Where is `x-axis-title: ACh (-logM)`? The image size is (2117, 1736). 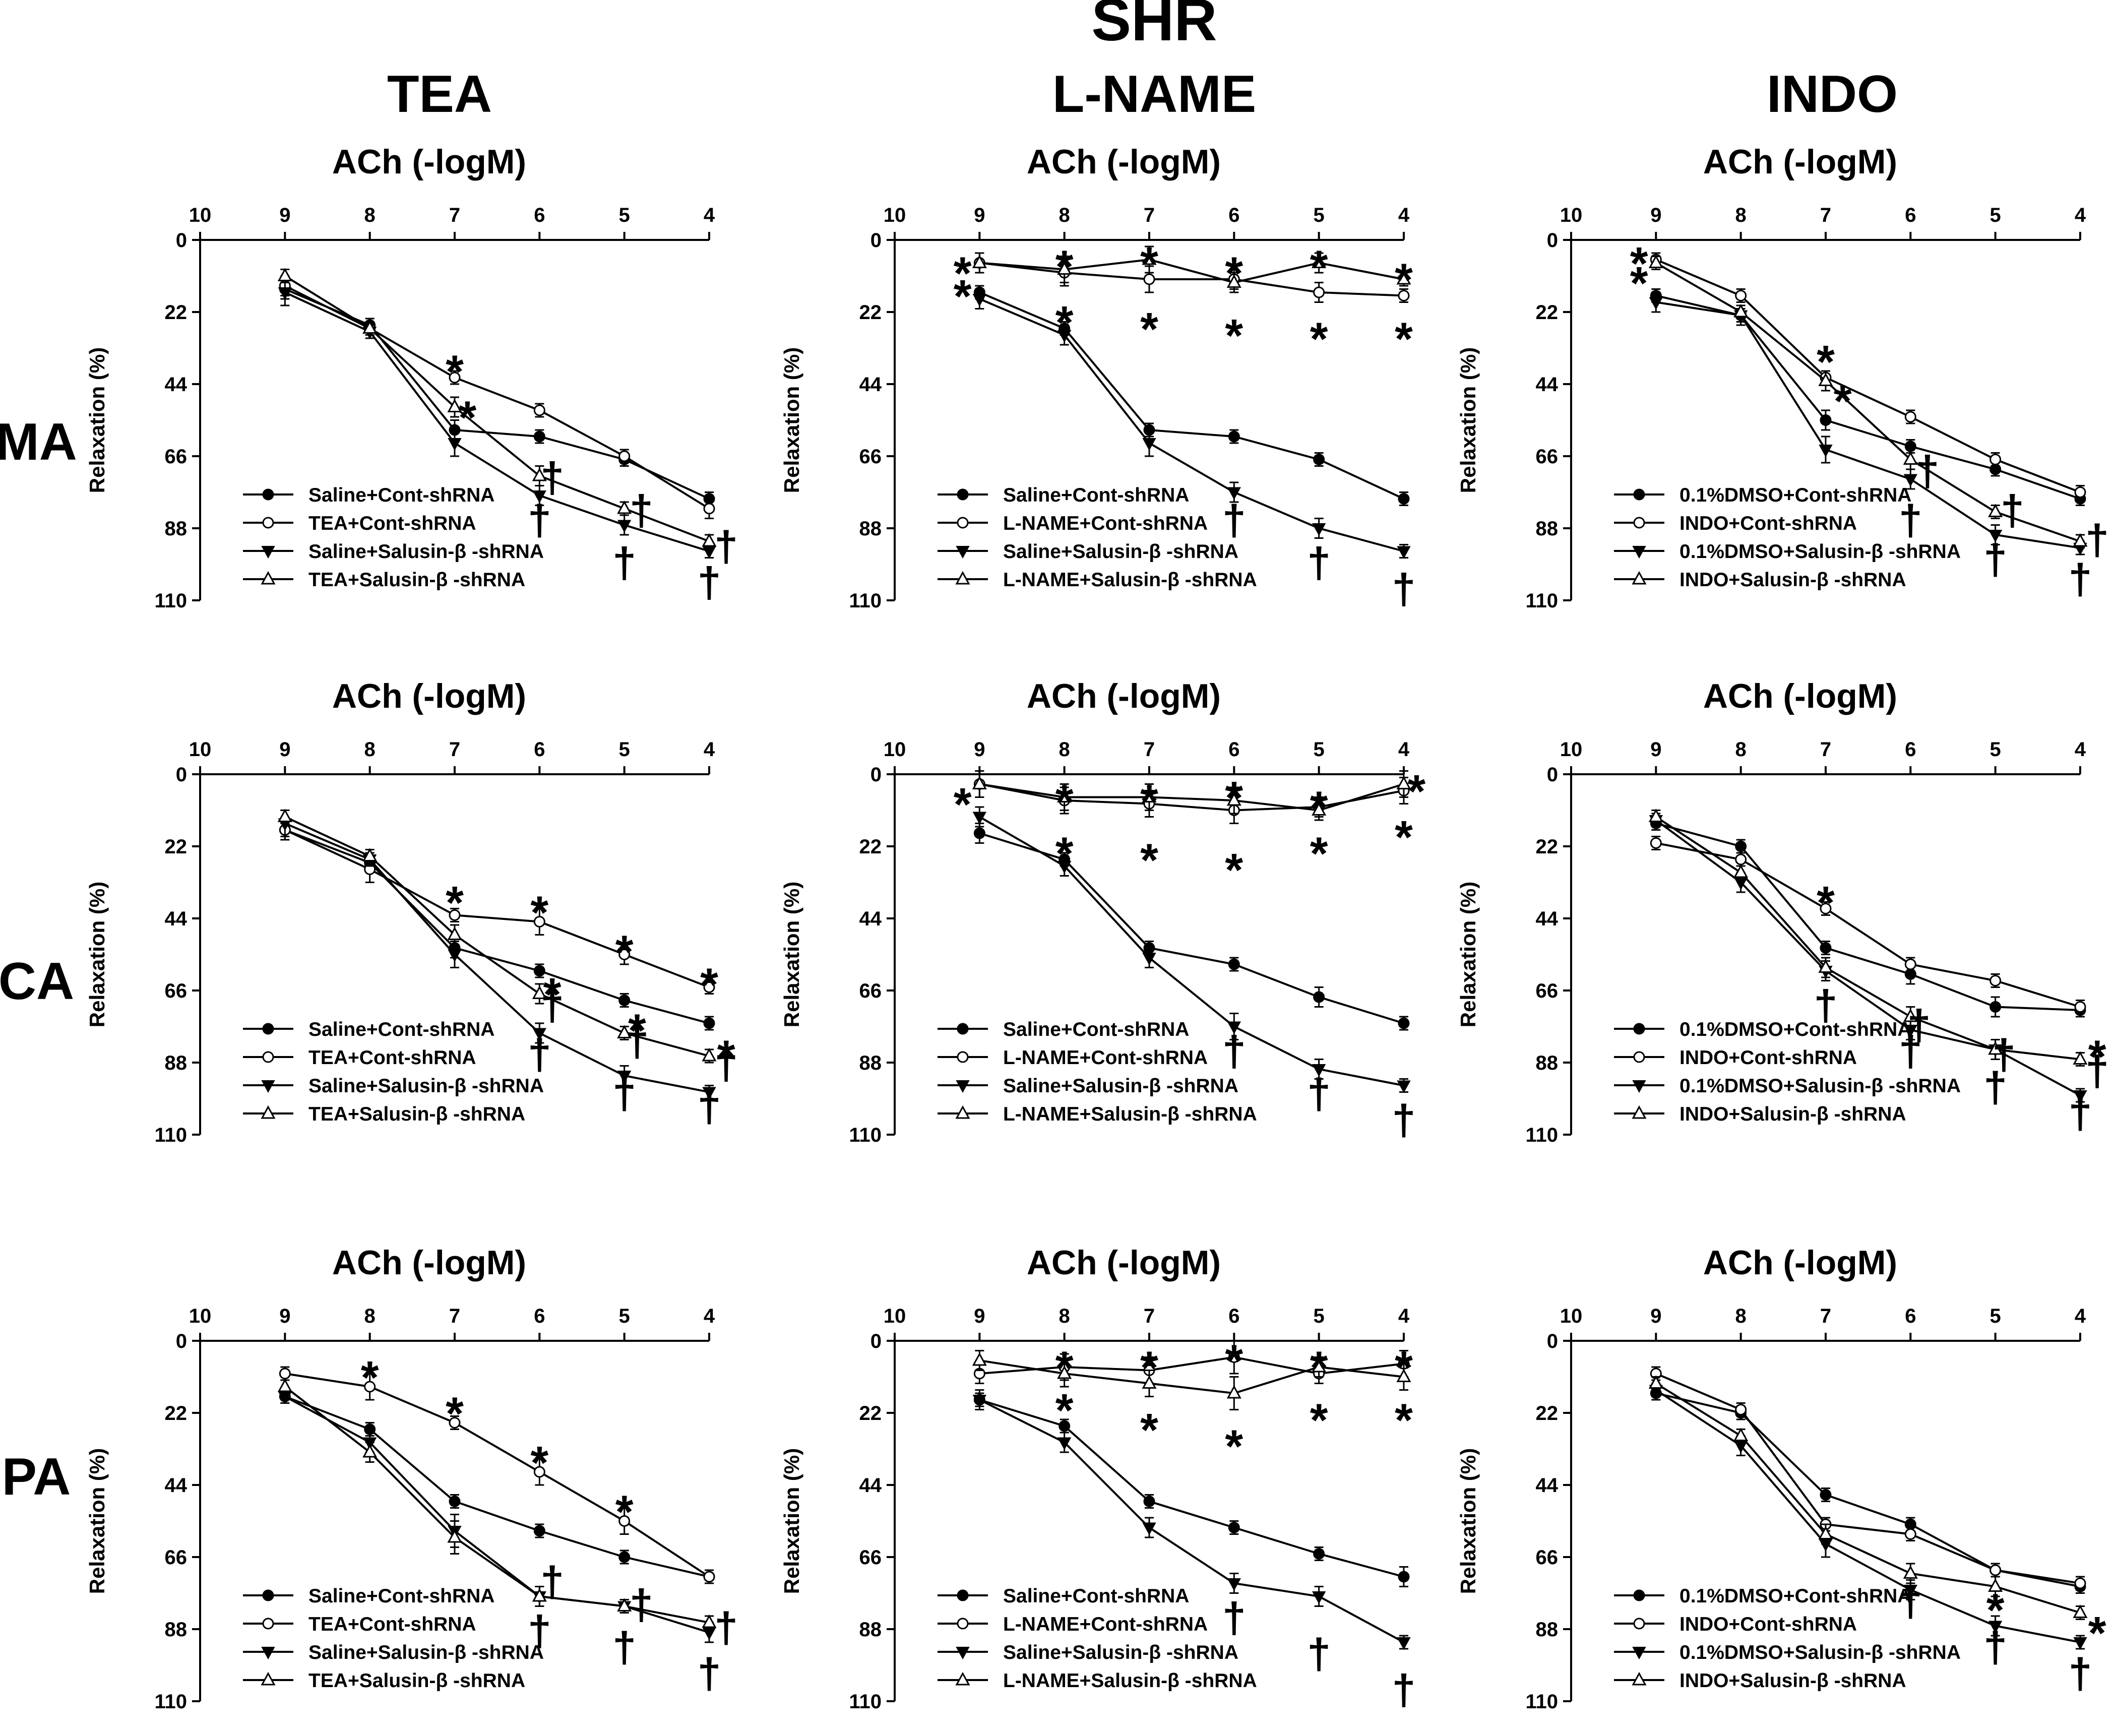 x-axis-title: ACh (-logM) is located at coordinates (429, 162).